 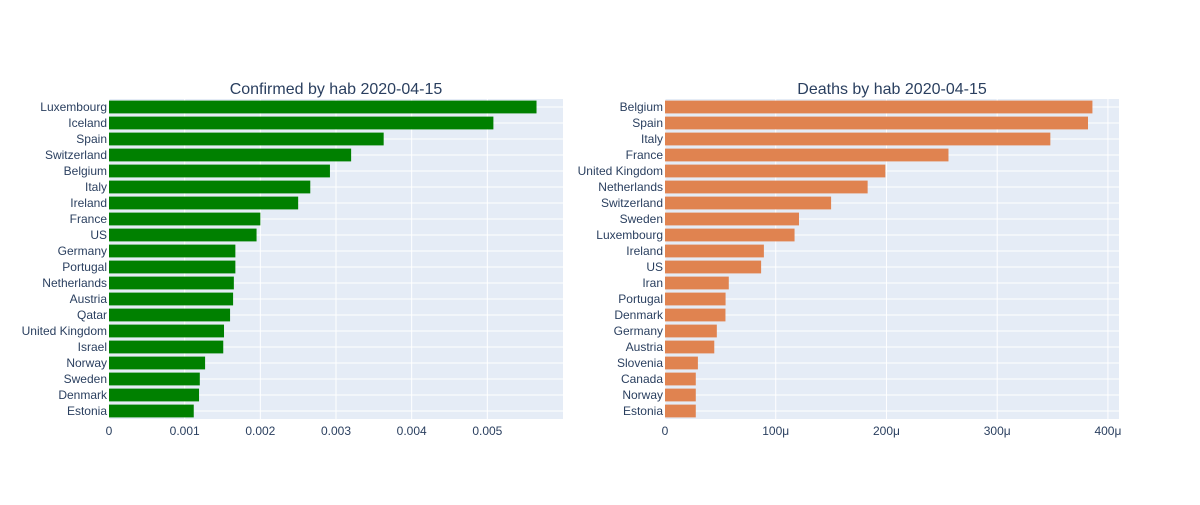 What do you see at coordinates (629, 235) in the screenshot?
I see `category-label-deaths: Luxembourg` at bounding box center [629, 235].